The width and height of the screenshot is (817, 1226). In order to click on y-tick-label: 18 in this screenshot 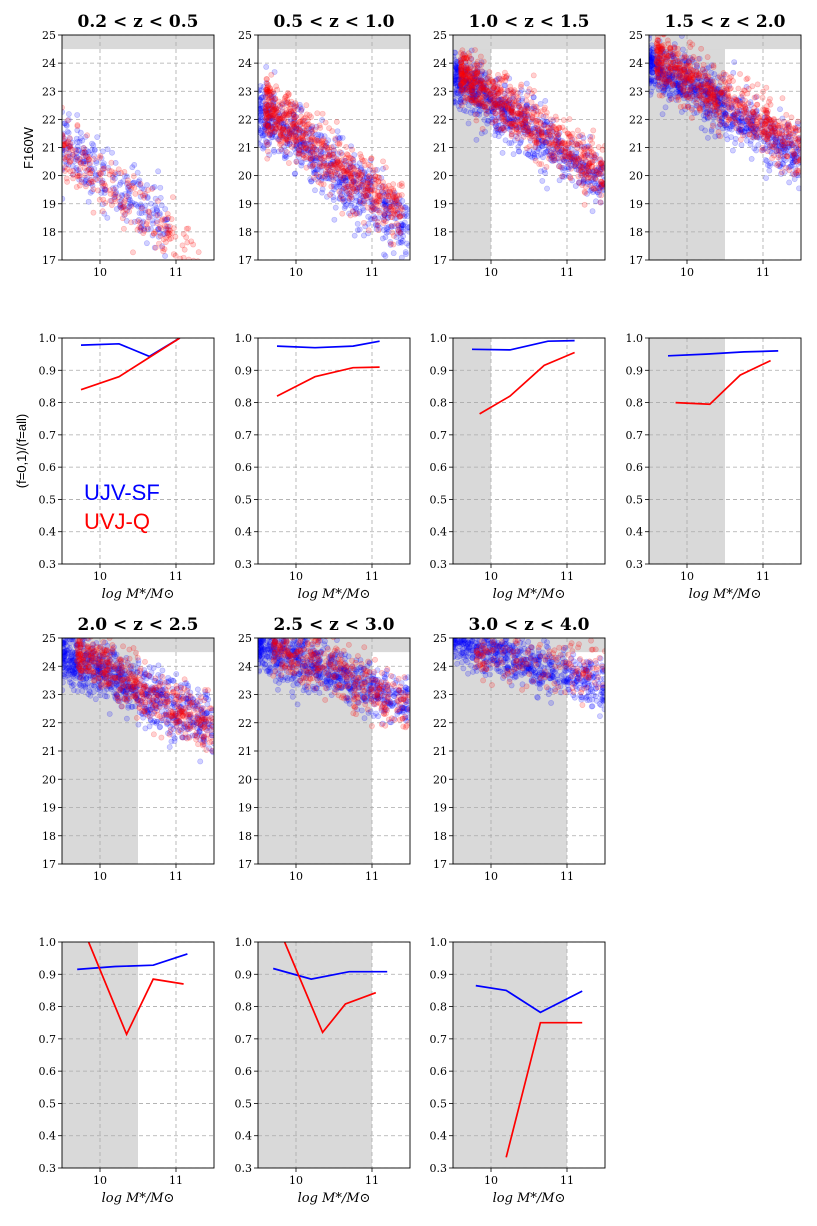, I will do `click(440, 232)`.